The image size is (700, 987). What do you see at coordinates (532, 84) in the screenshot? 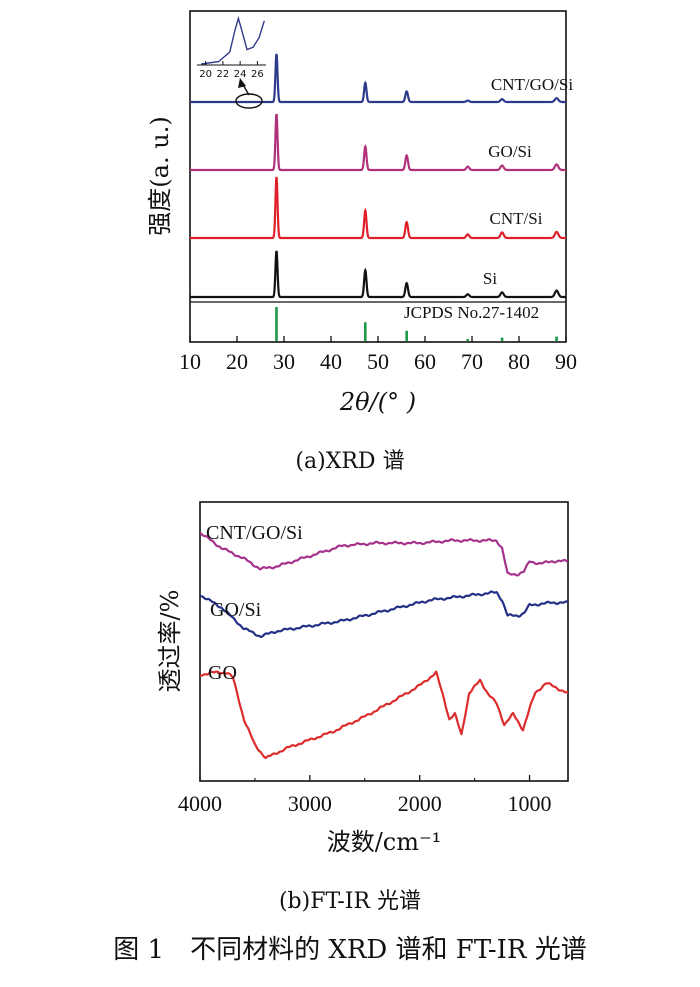
I see `xrd-label-cnt-go-si: CNT/GO/Si` at bounding box center [532, 84].